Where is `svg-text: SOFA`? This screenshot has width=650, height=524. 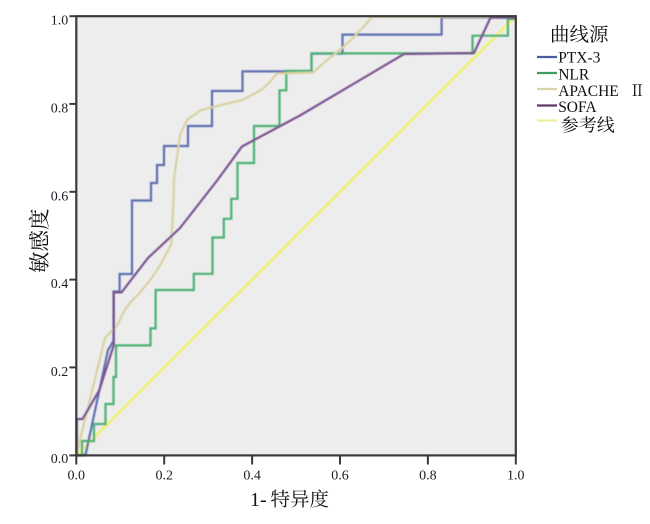 svg-text: SOFA is located at coordinates (577, 107).